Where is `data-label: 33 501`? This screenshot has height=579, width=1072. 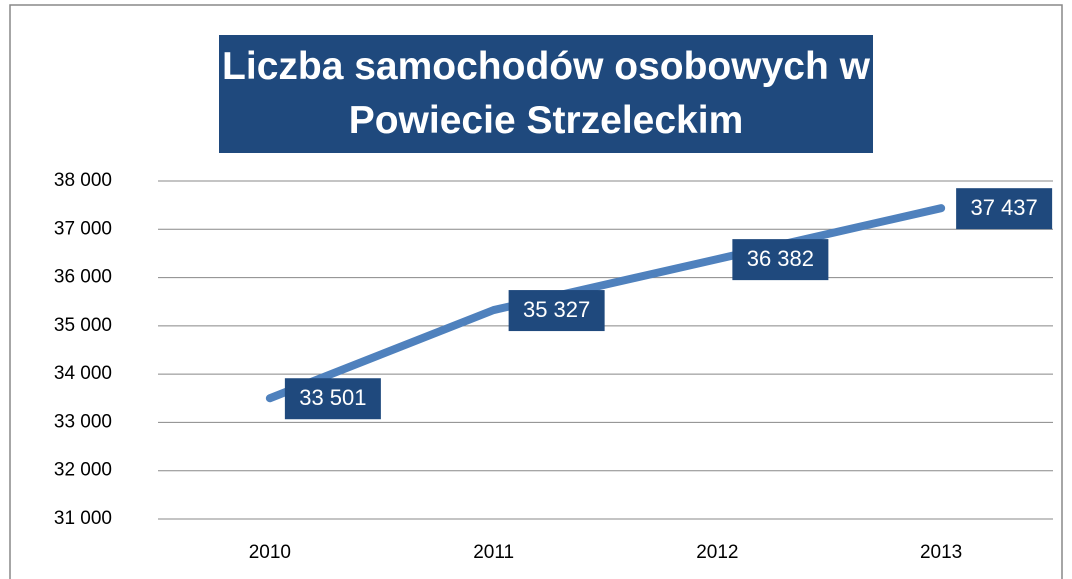 data-label: 33 501 is located at coordinates (332, 397).